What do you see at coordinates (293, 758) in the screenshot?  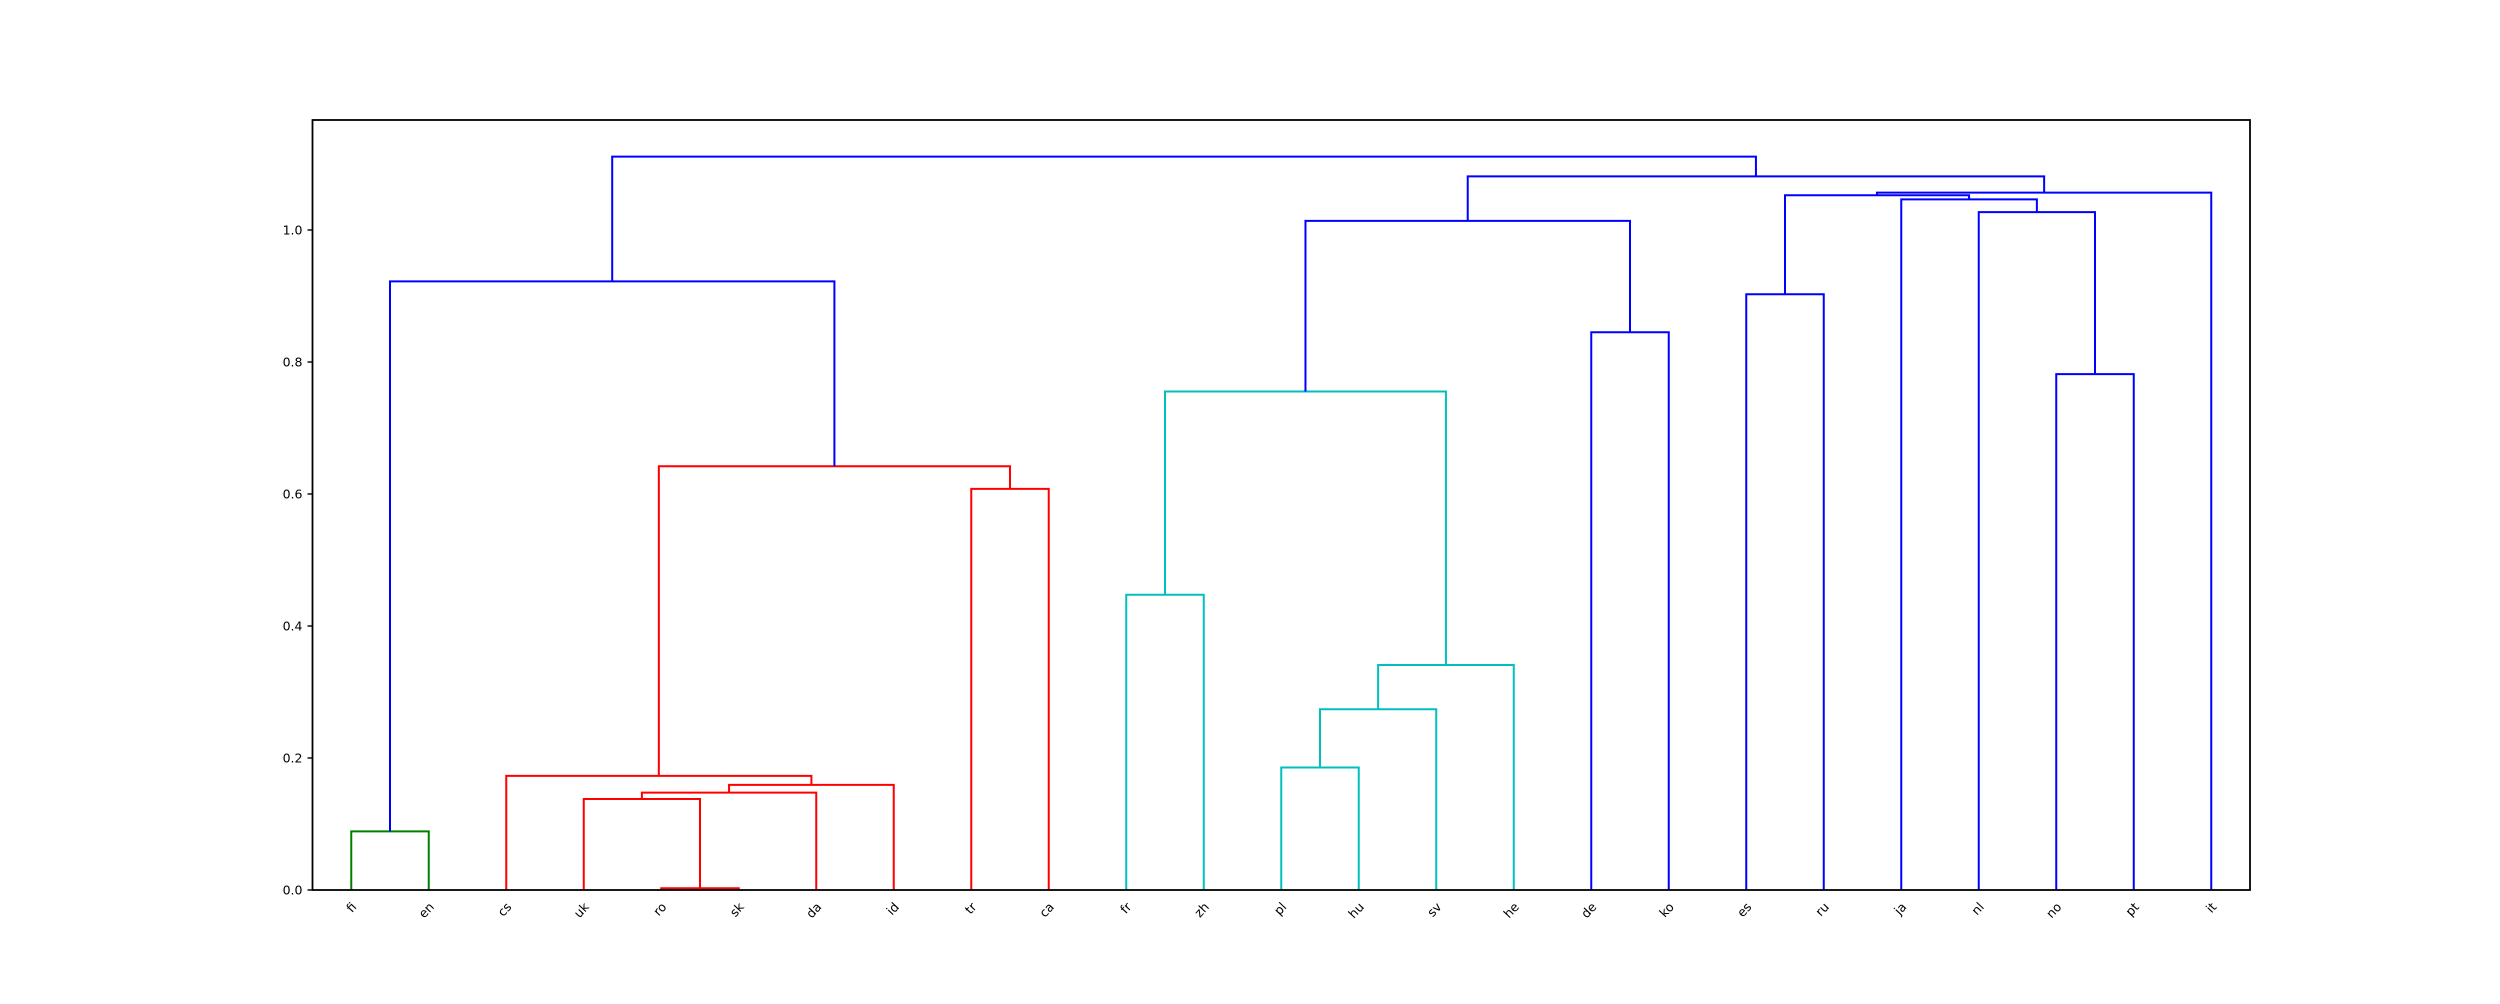 I see `y-tick-label: 0.2` at bounding box center [293, 758].